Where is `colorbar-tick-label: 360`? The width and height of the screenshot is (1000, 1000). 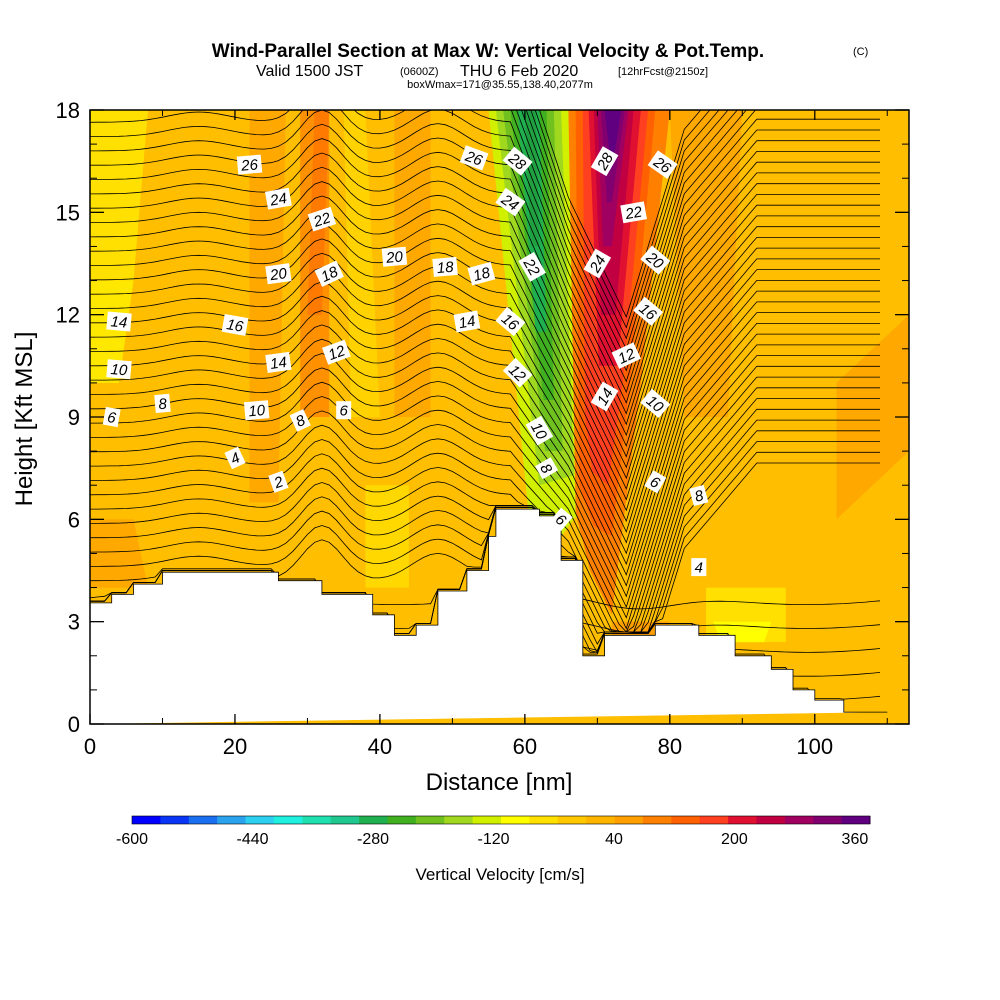 colorbar-tick-label: 360 is located at coordinates (855, 839).